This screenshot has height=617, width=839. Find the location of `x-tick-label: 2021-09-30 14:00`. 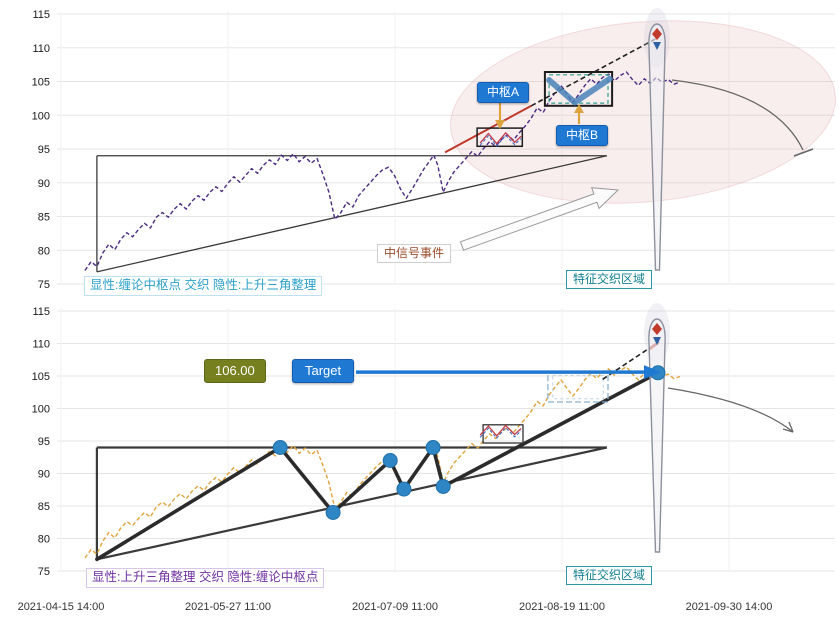

x-tick-label: 2021-09-30 14:00 is located at coordinates (729, 607).